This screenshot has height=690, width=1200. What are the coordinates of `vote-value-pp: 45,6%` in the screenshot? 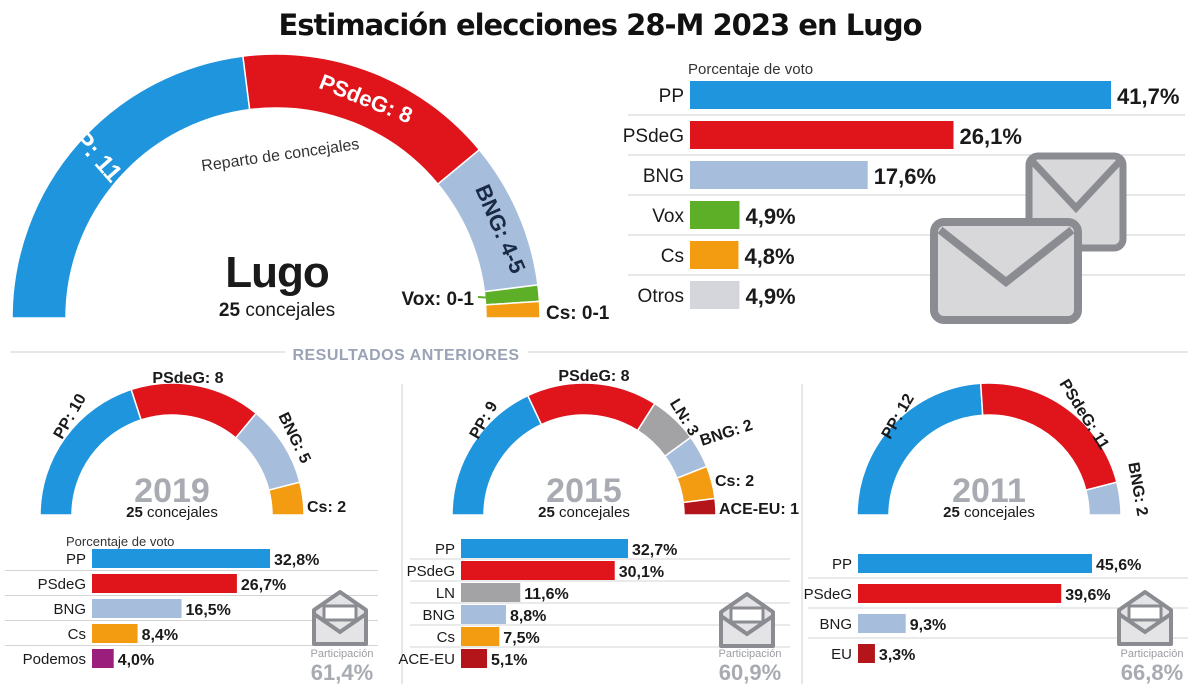 It's located at (1118, 565).